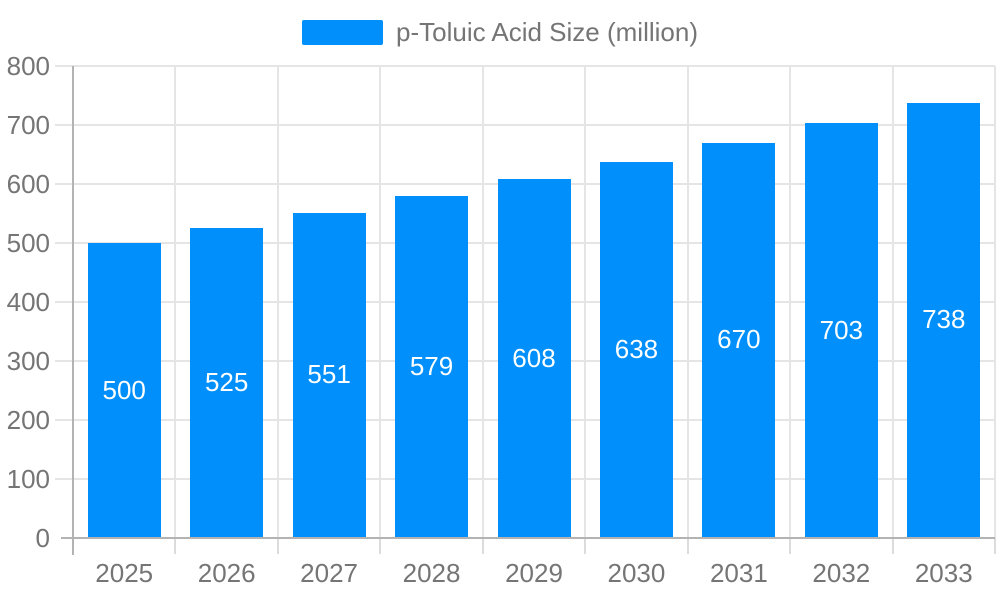  Describe the element at coordinates (534, 573) in the screenshot. I see `x-axis-label: 2029` at that location.